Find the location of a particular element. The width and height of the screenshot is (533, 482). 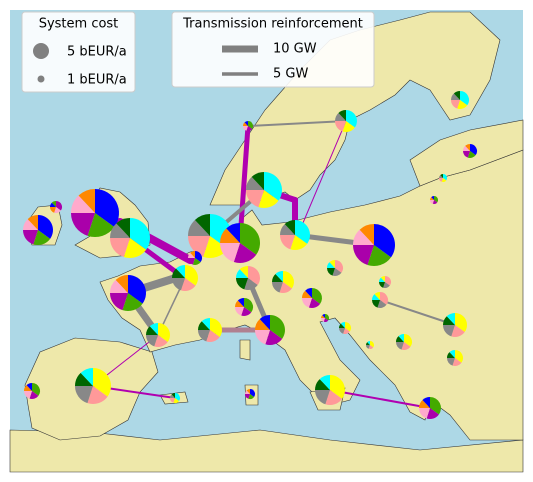

link is located at coordinates (380, 399).